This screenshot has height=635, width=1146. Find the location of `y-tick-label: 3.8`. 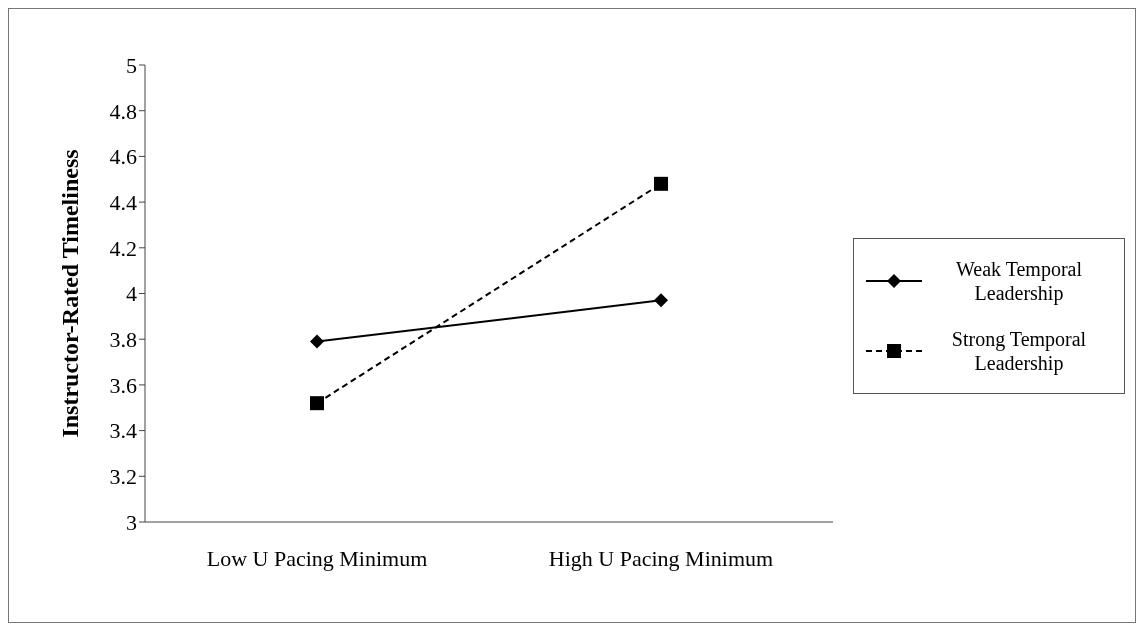

y-tick-label: 3.8 is located at coordinates (123, 340).